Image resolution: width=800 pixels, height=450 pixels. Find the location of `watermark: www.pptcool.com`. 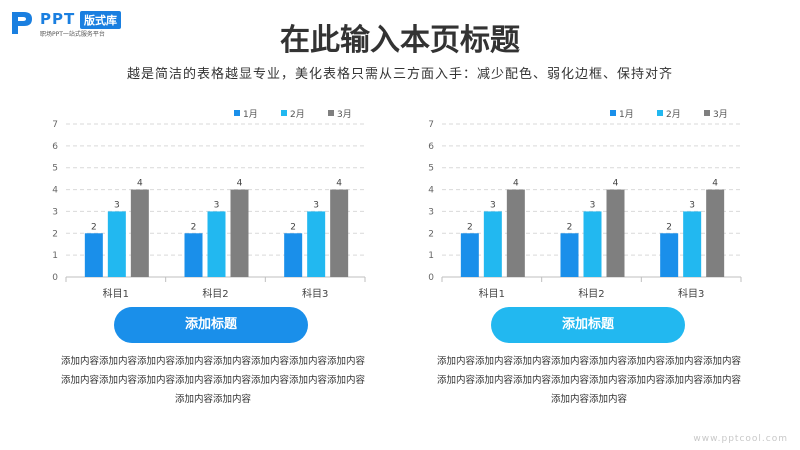

watermark: www.pptcool.com is located at coordinates (740, 439).